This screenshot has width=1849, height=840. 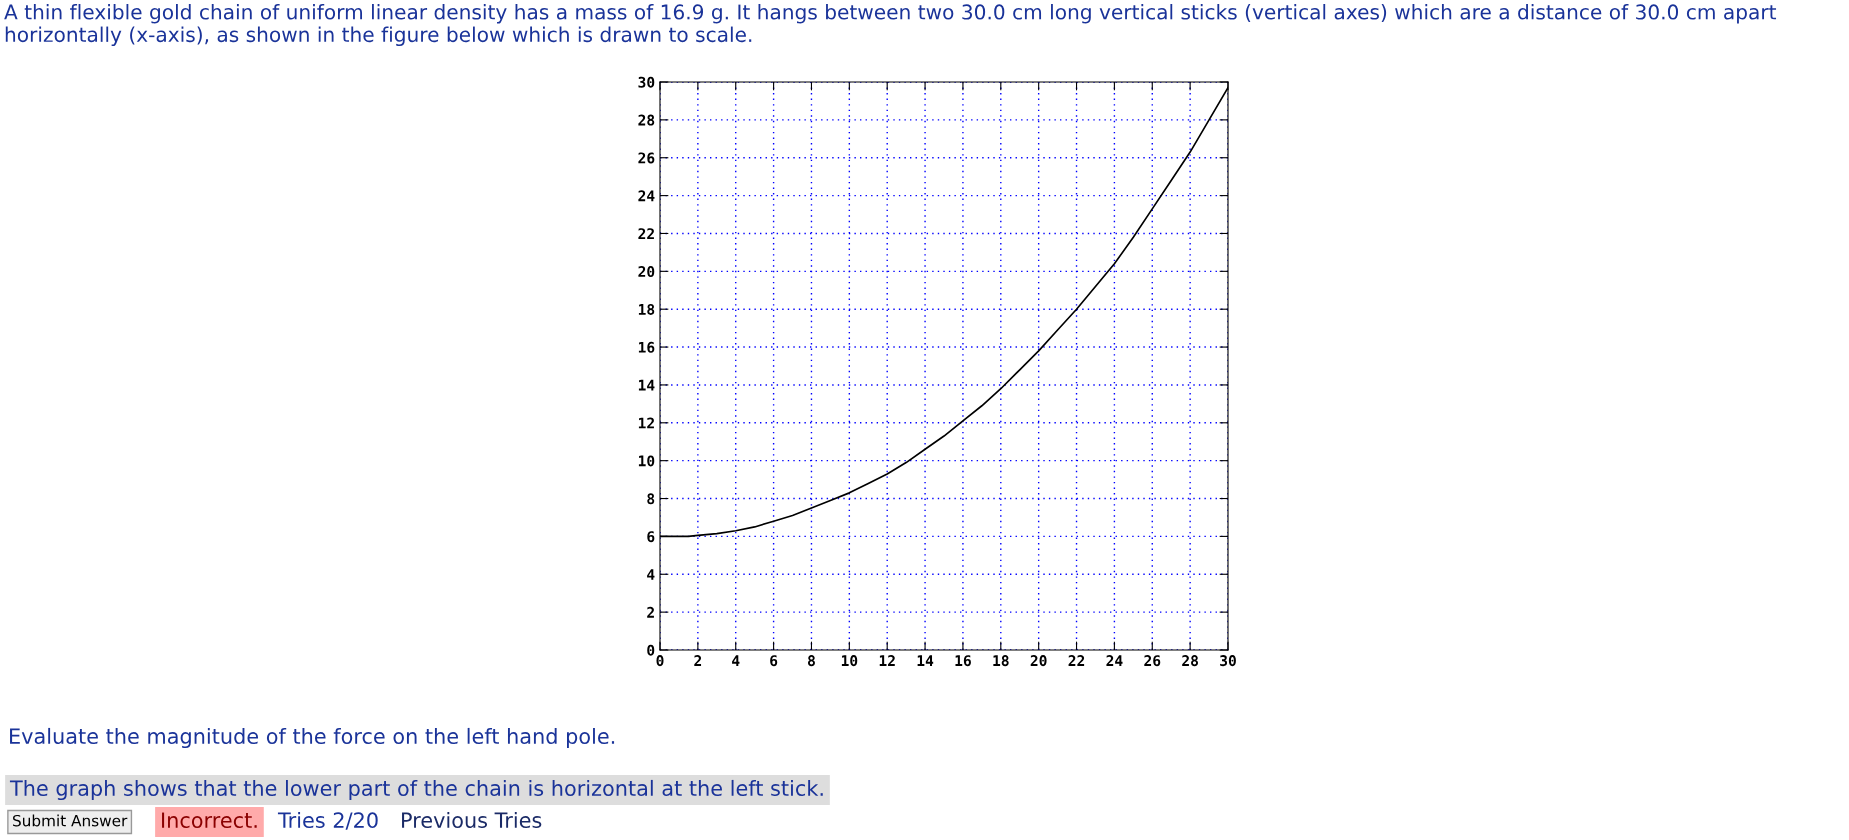 I want to click on x-tick-label: 10, so click(x=849, y=661).